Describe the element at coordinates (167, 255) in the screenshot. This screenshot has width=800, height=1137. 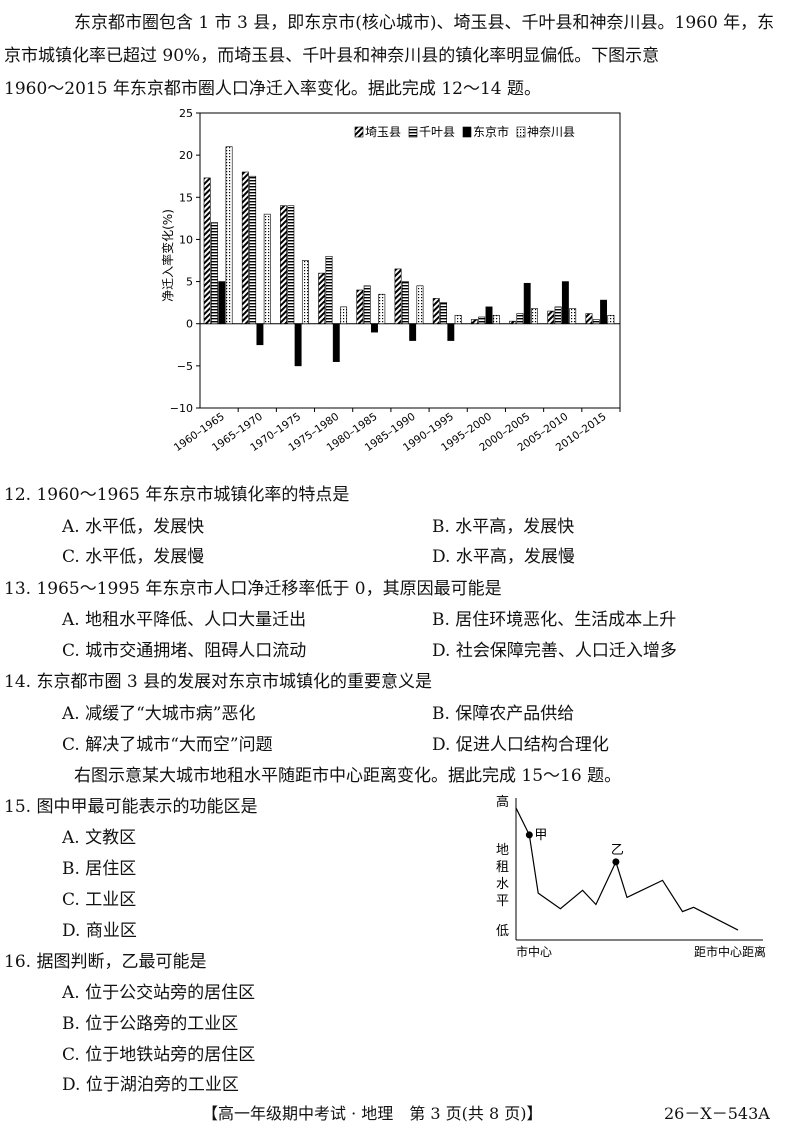
I see `y-axis-label: 净迁入率变化(%)` at that location.